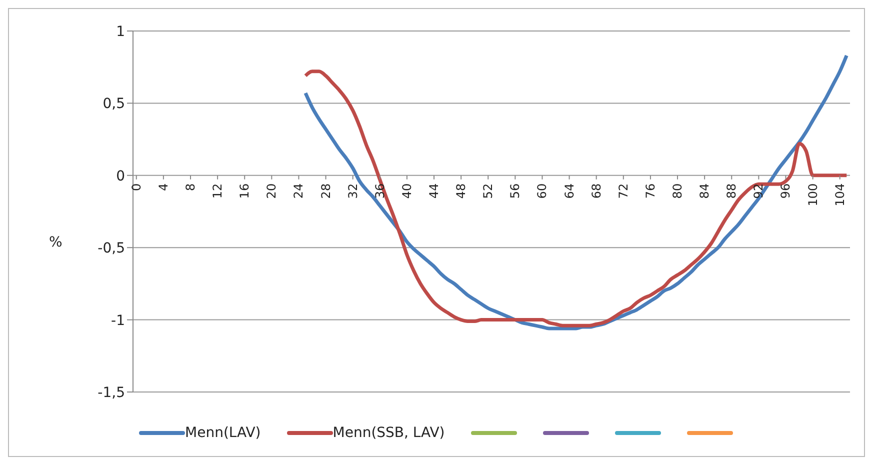  Describe the element at coordinates (759, 191) in the screenshot. I see `x-tick-label: 92` at that location.